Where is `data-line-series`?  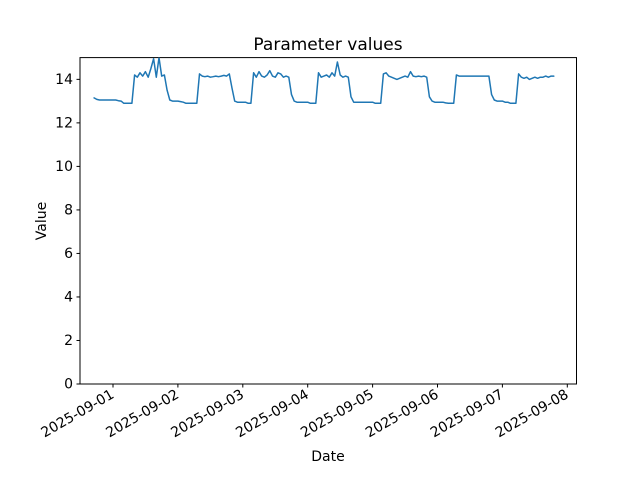
data-line-series is located at coordinates (324, 81).